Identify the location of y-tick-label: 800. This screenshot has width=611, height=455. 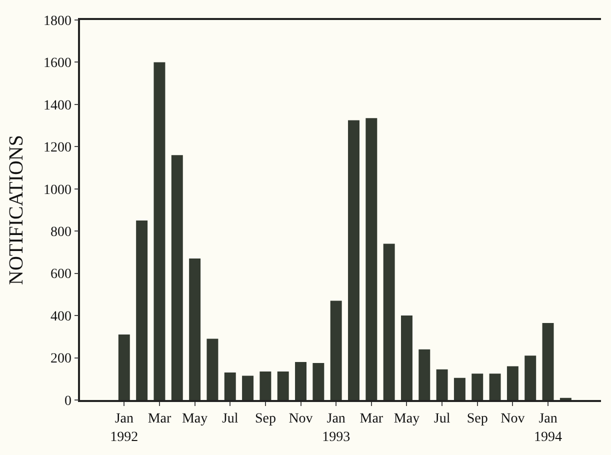
(61, 232).